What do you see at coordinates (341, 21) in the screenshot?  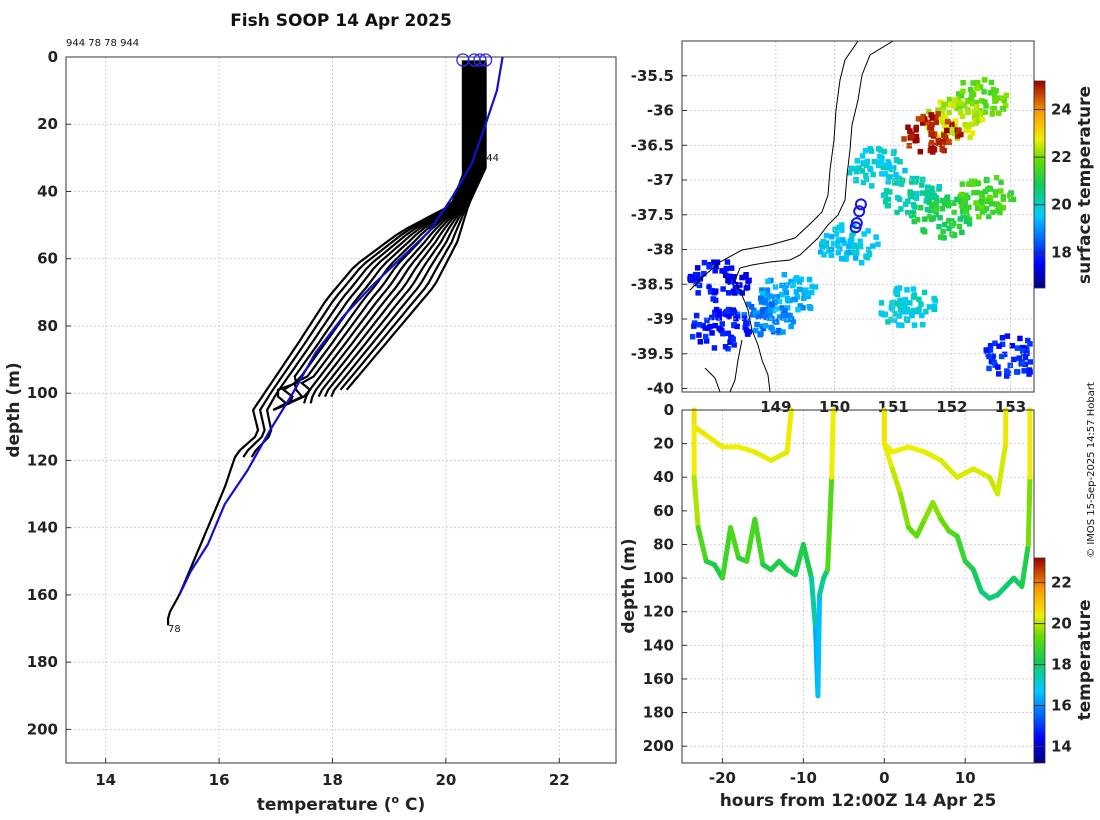 I see `plot-title: Fish SOOP 14 Apr 2025` at bounding box center [341, 21].